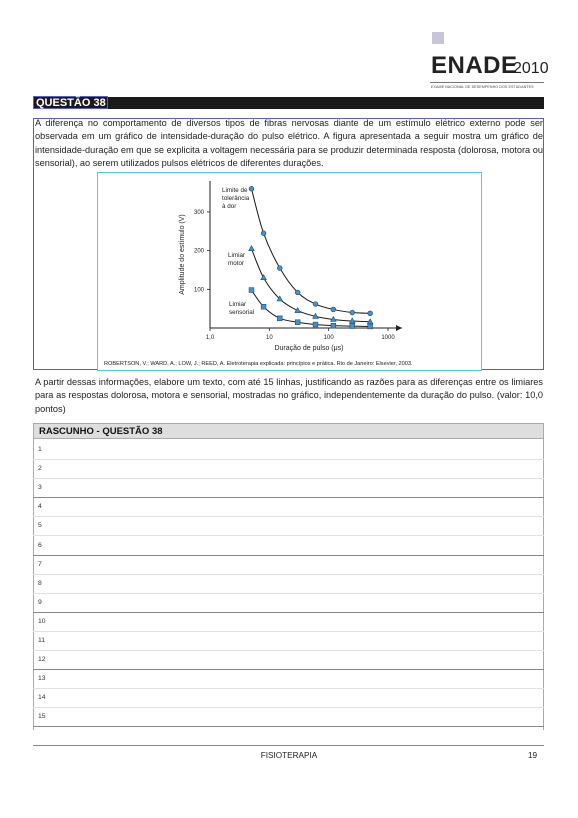 The image size is (578, 818). I want to click on logo-divider, so click(487, 82).